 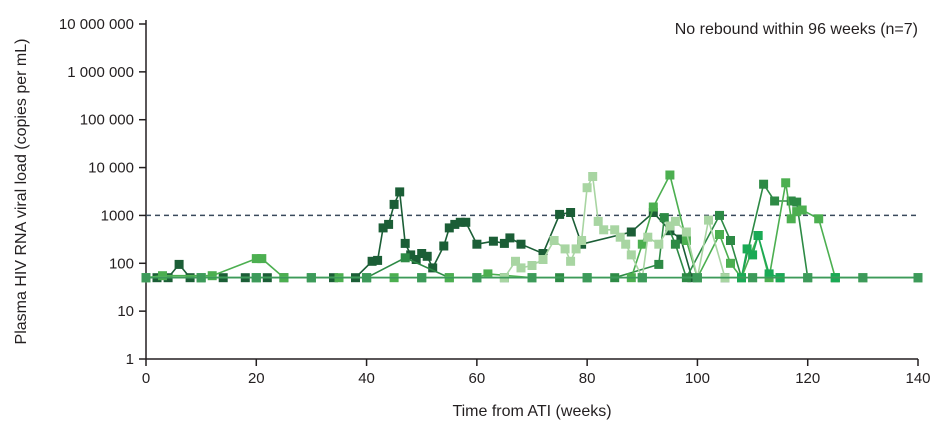 I want to click on x-tick-label: 80, so click(x=587, y=378).